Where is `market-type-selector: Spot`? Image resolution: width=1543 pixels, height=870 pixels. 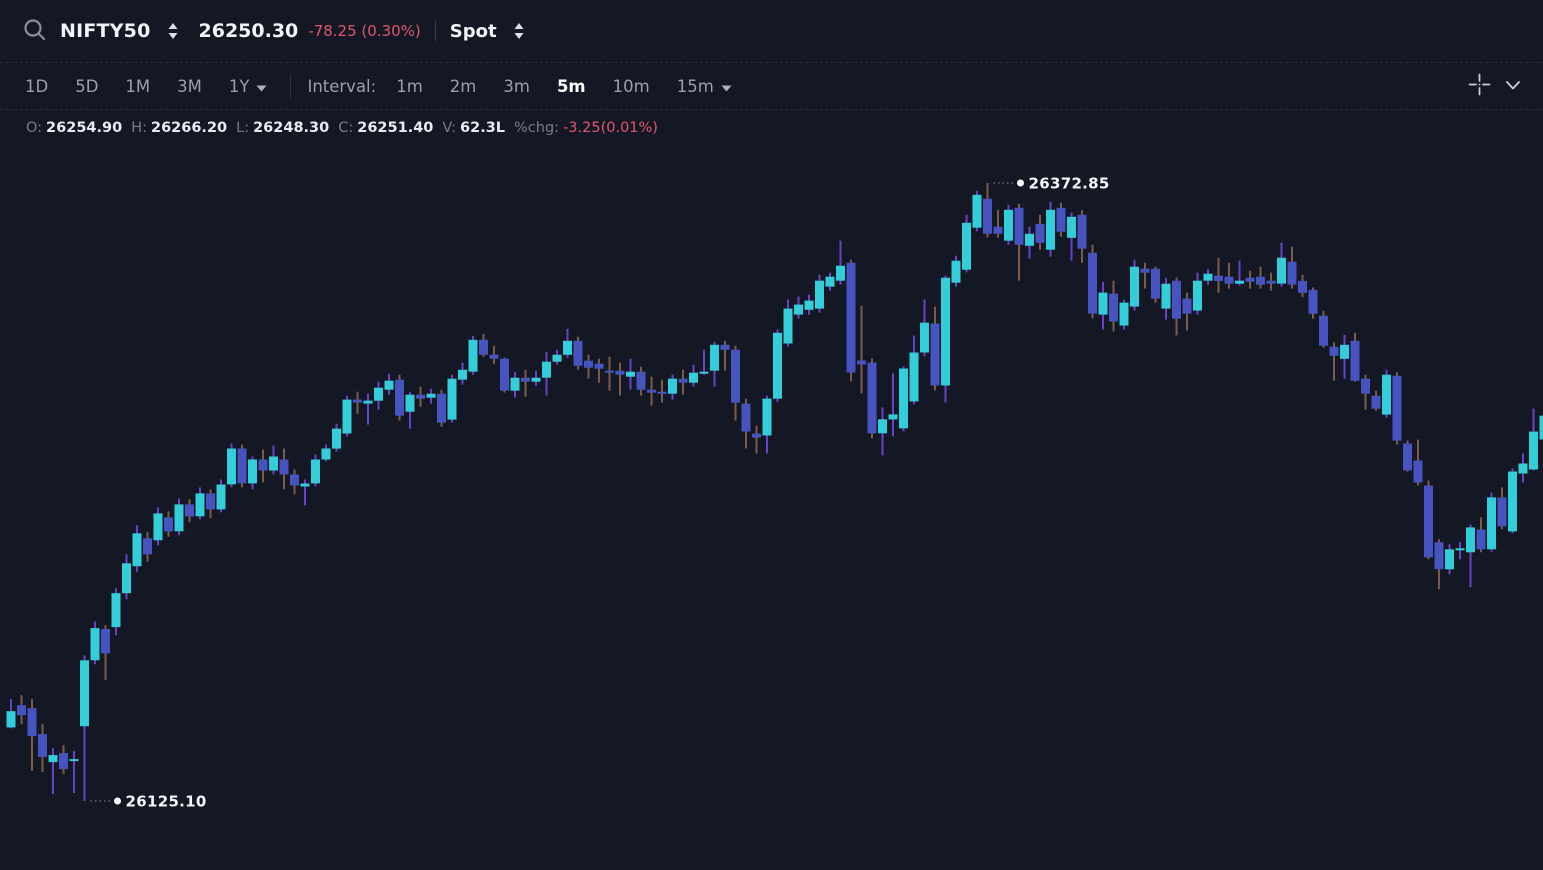
market-type-selector: Spot is located at coordinates (487, 31).